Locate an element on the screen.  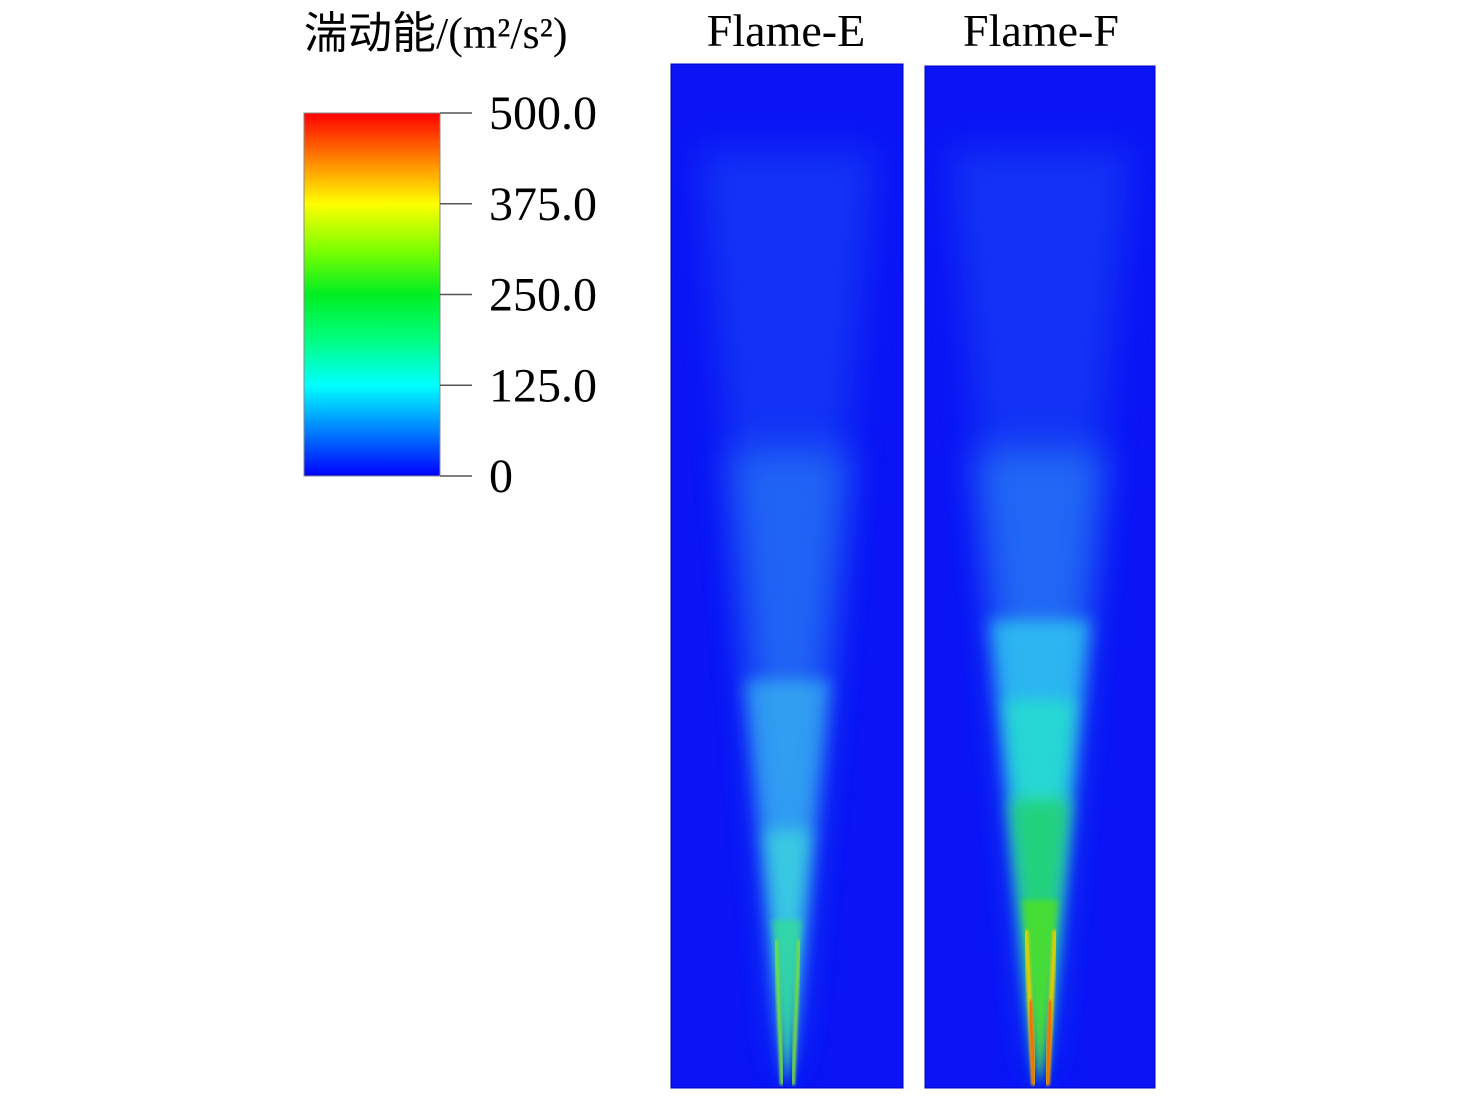
panel-title: Flame-F is located at coordinates (1041, 30).